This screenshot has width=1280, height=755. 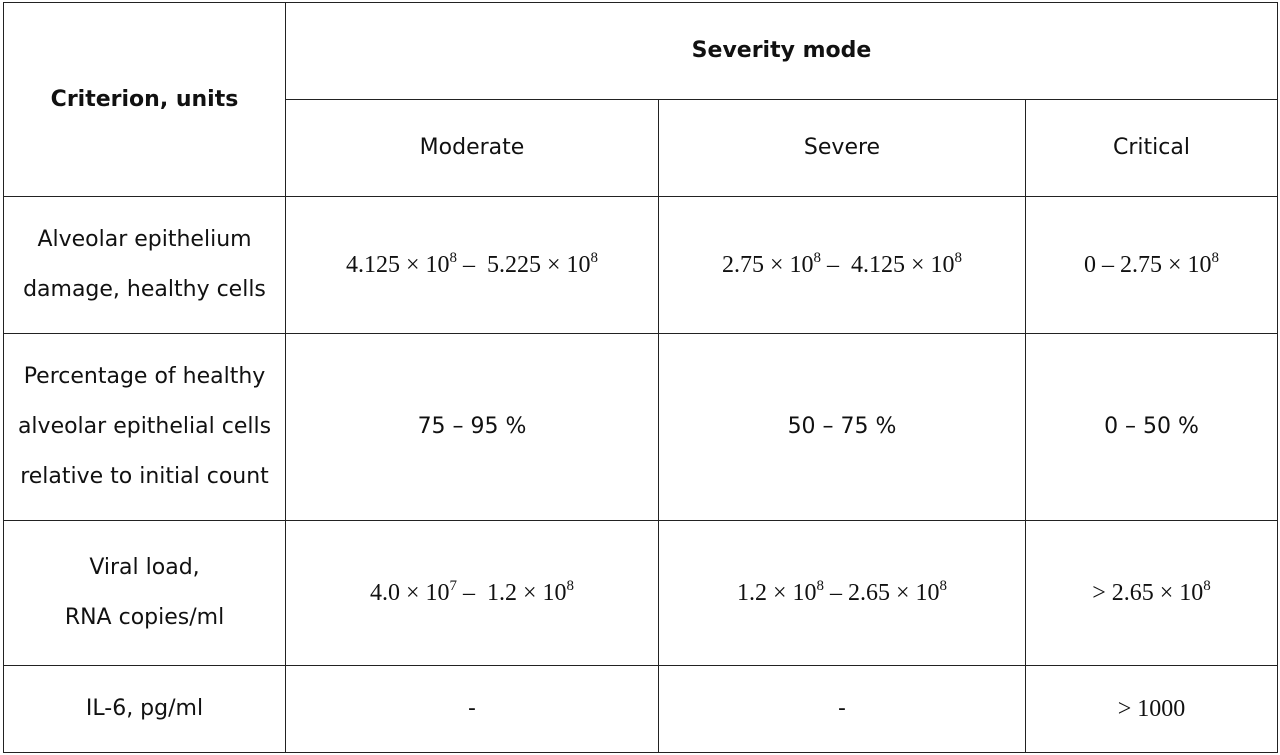 I want to click on cell-text: 0 – 2.75 × 10, so click(x=1147, y=265).